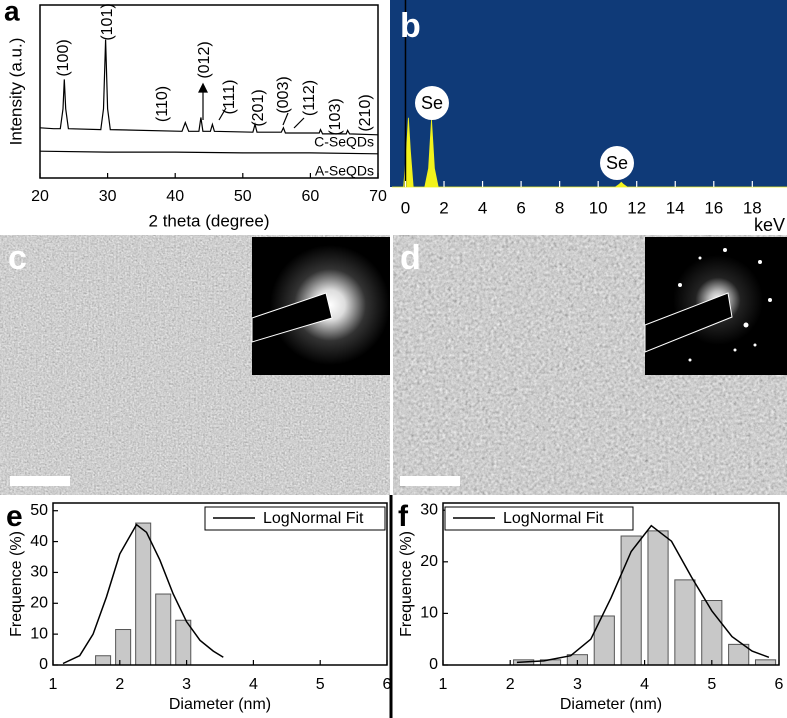 The height and width of the screenshot is (718, 787). I want to click on x-tick-label: 70, so click(378, 196).